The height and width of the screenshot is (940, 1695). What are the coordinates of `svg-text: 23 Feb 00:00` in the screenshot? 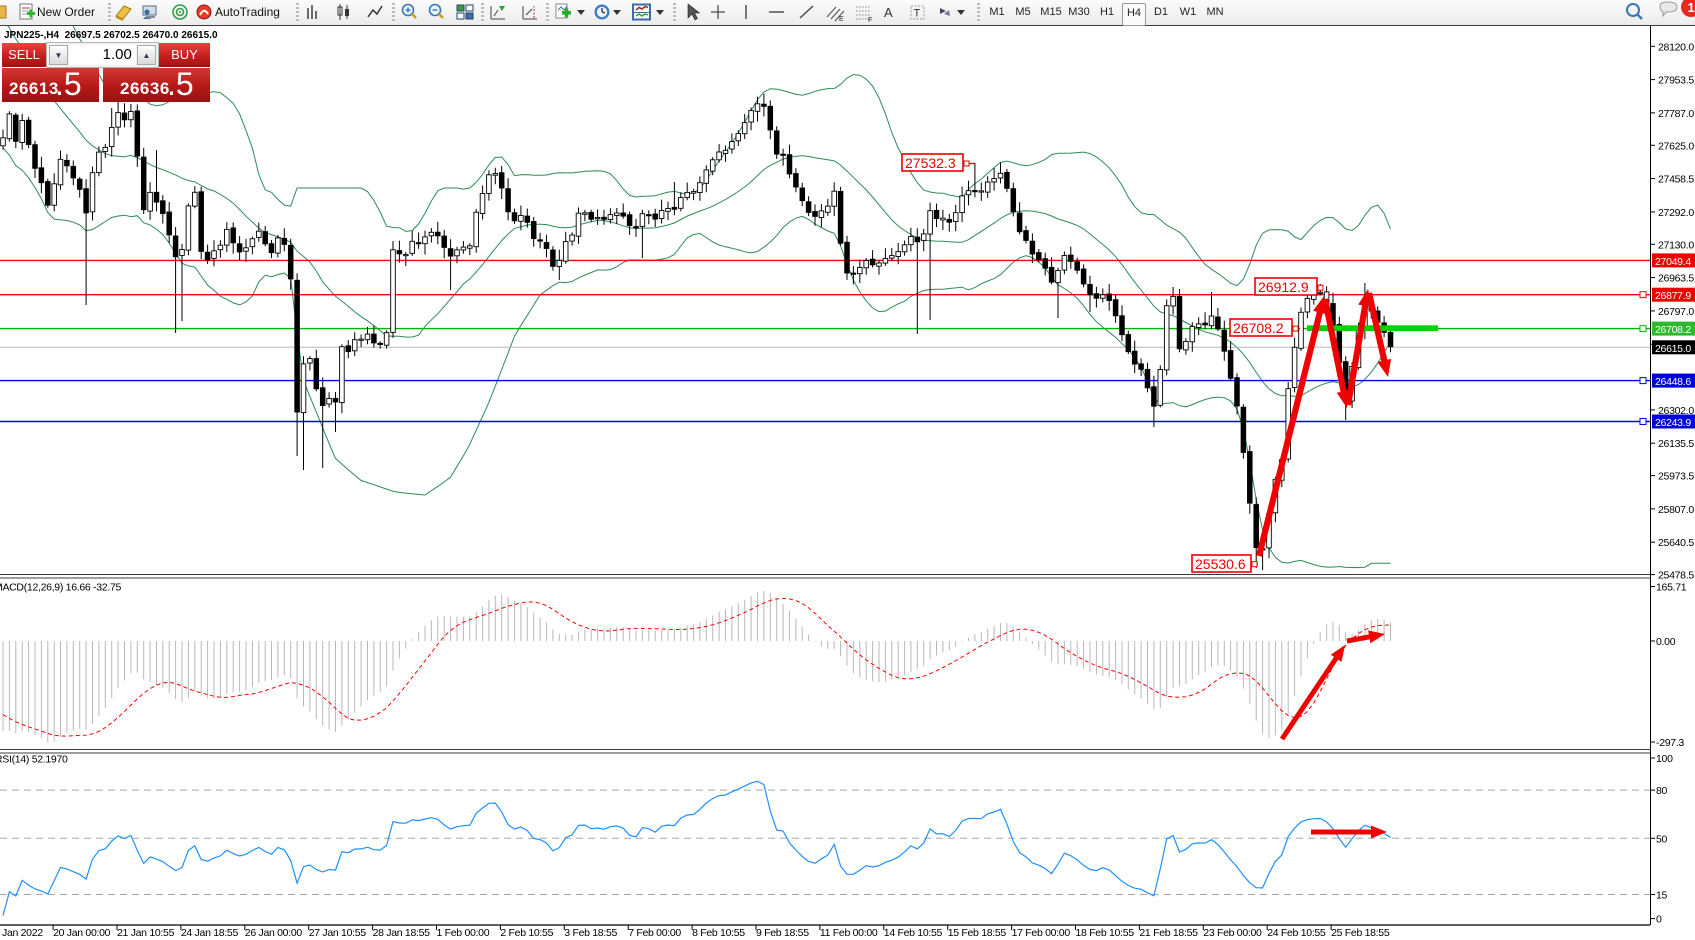 It's located at (1232, 933).